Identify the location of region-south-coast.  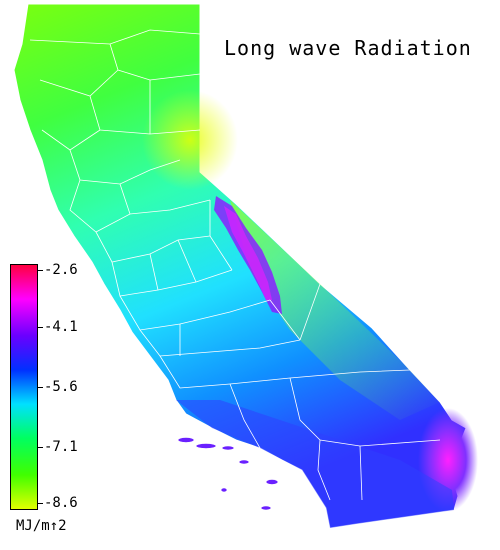
(315, 464).